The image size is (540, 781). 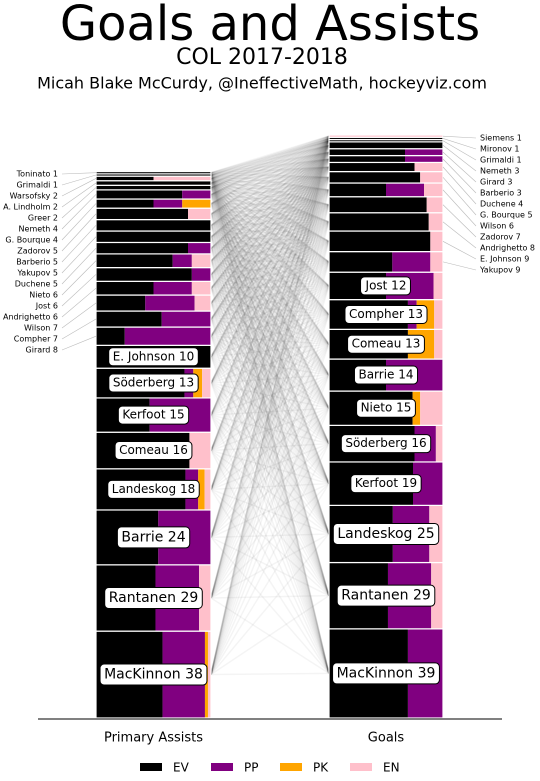 I want to click on x-axis-label: Primary Assists, so click(x=153, y=738).